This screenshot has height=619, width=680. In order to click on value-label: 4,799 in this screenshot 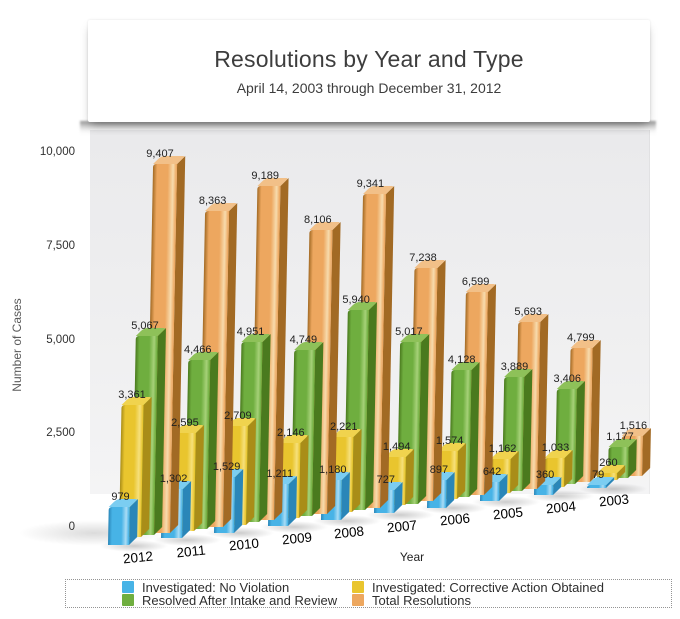, I will do `click(581, 338)`.